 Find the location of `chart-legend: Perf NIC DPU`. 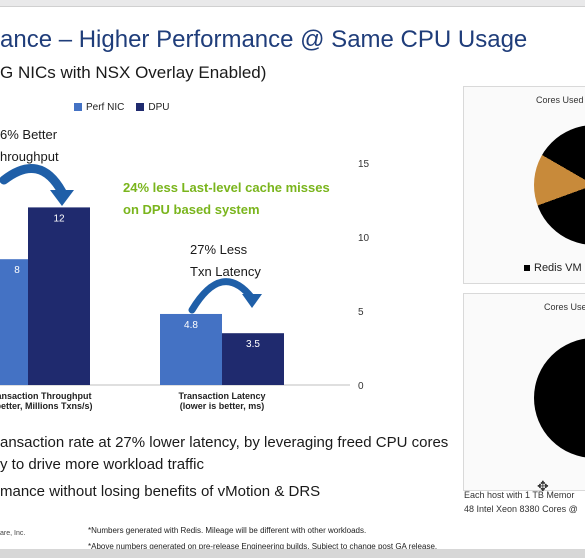

chart-legend: Perf NIC DPU is located at coordinates (121, 107).